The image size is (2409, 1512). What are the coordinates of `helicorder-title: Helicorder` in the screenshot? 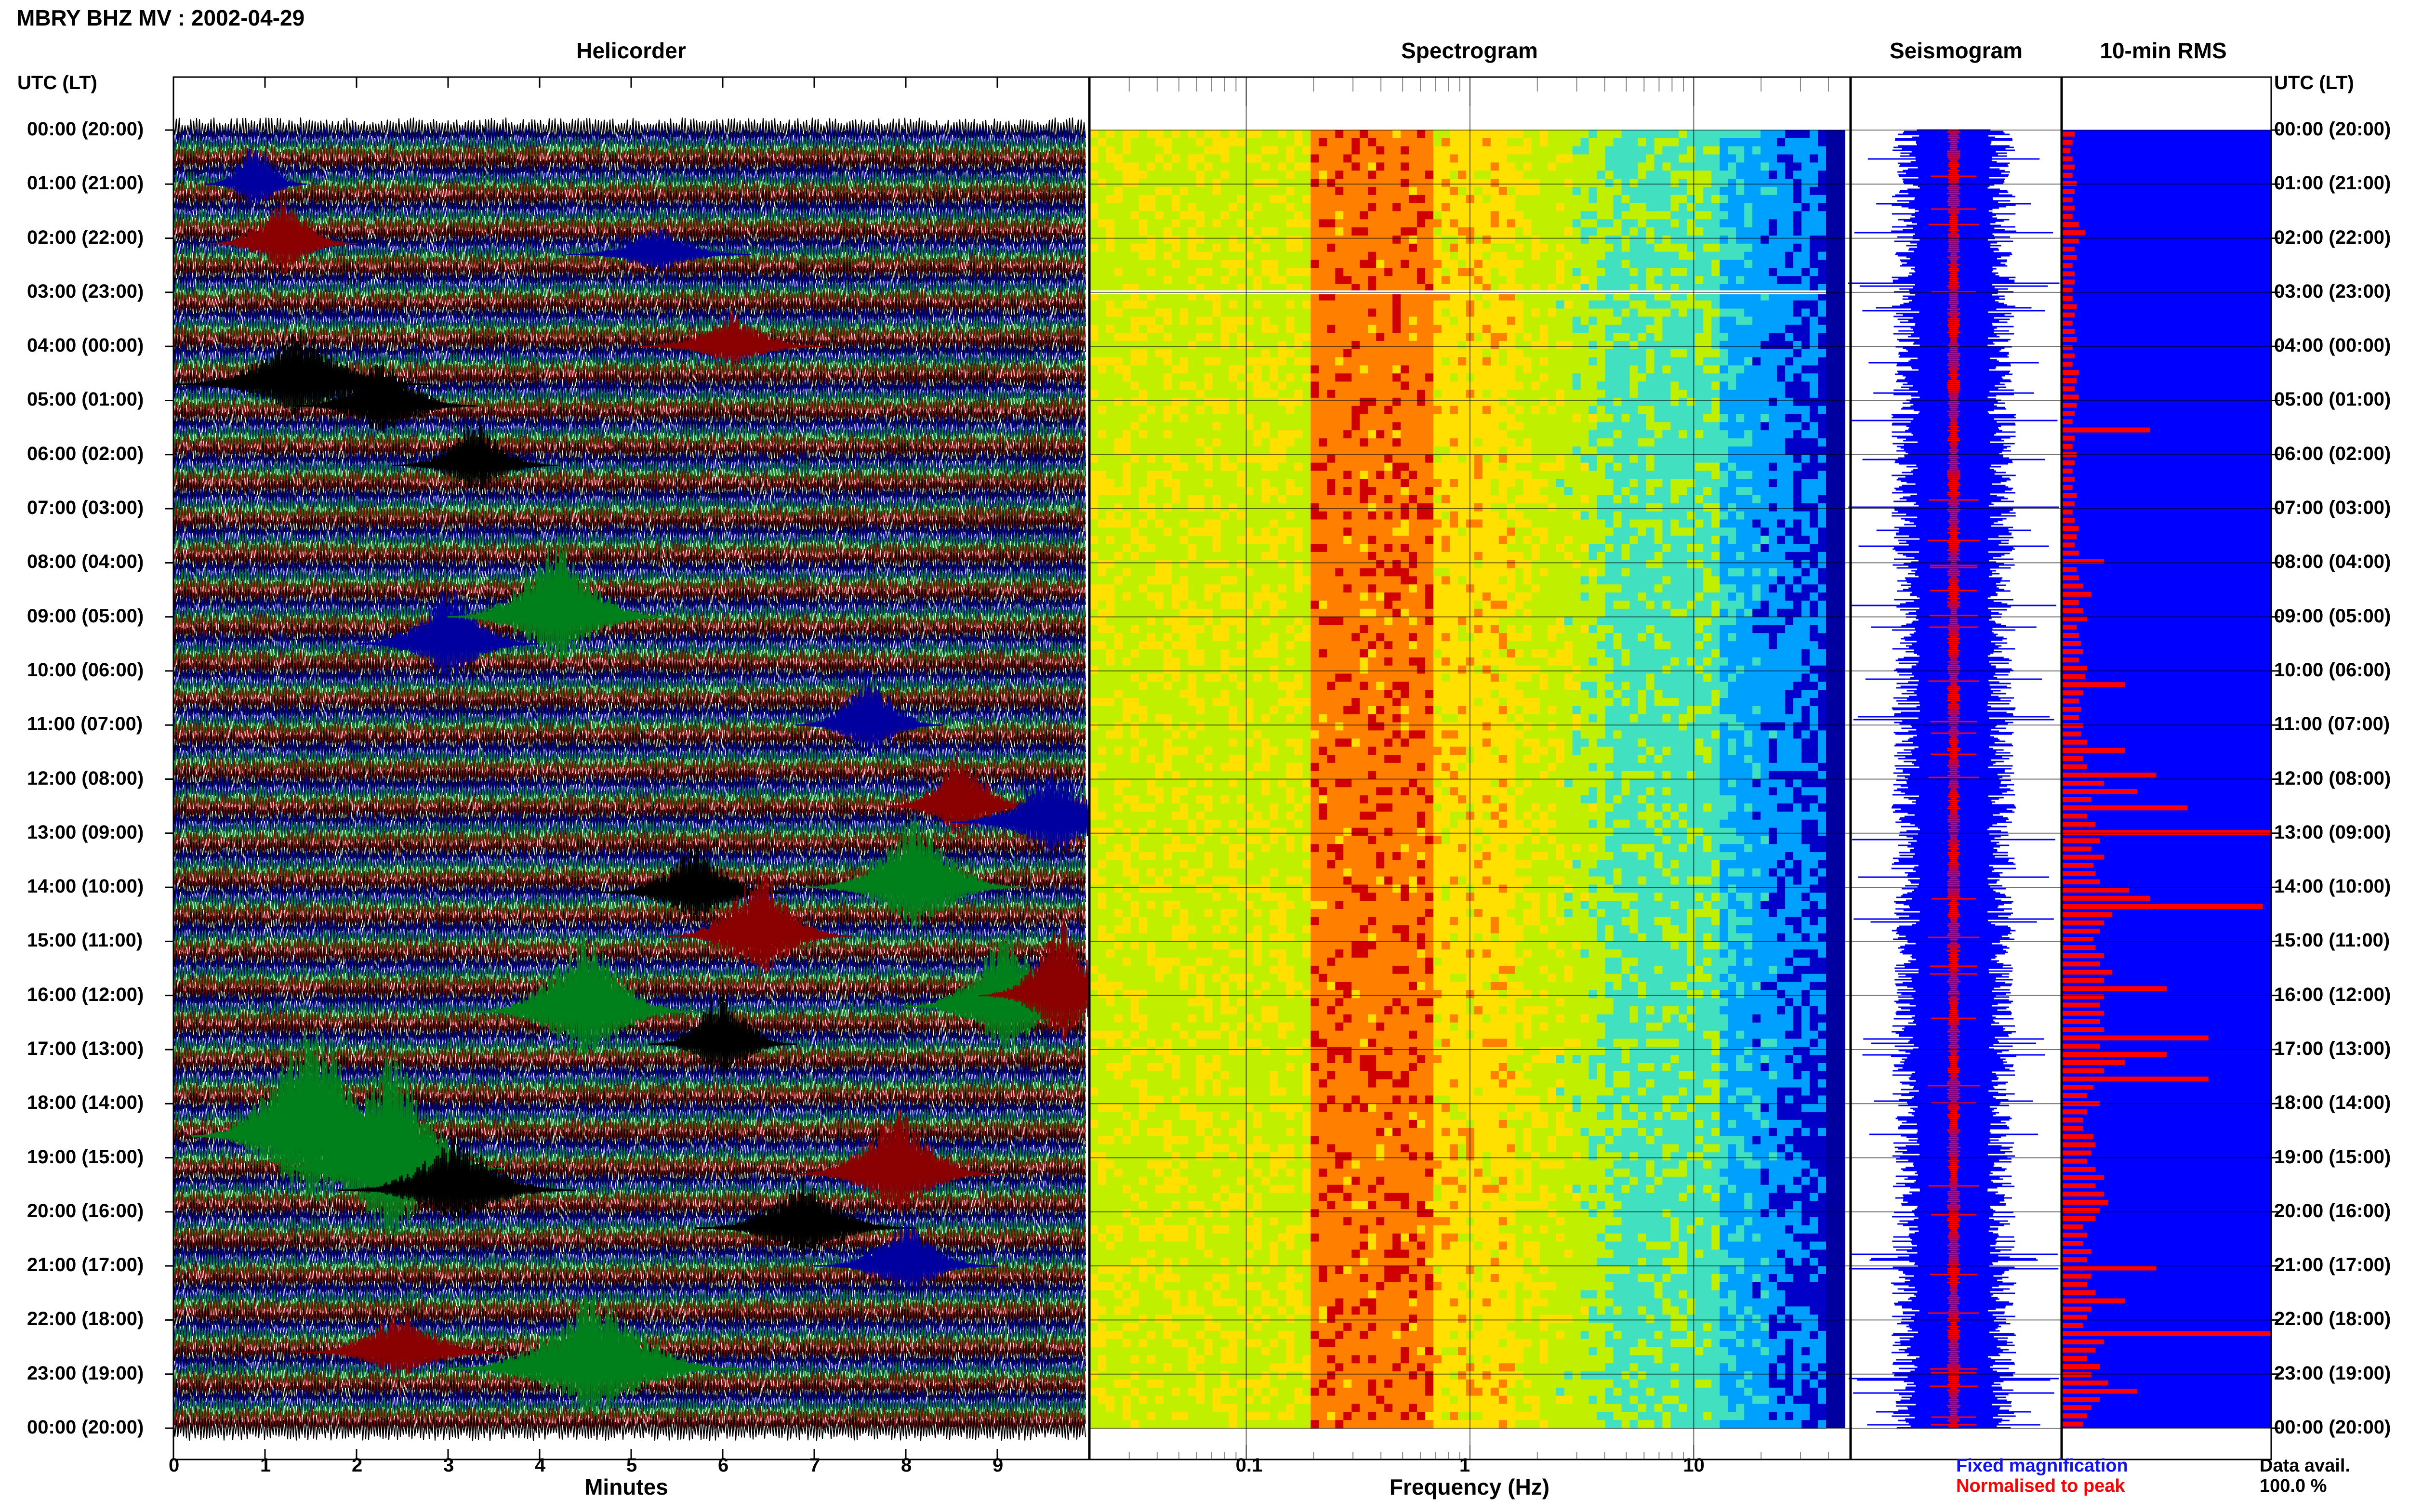 It's located at (631, 50).